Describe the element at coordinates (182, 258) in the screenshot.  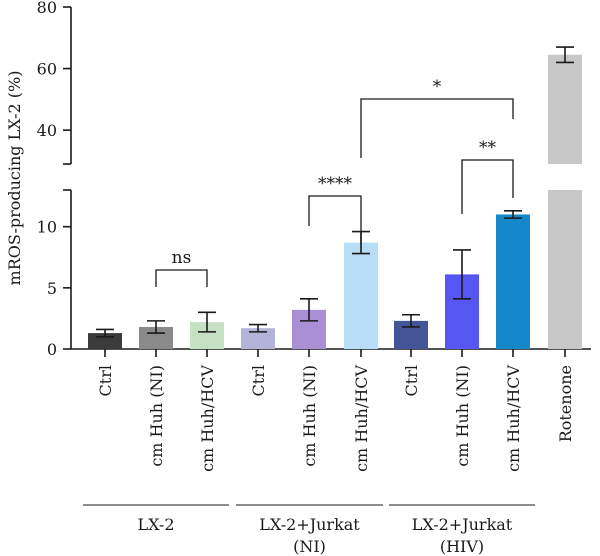
I see `significance-label: ns` at that location.